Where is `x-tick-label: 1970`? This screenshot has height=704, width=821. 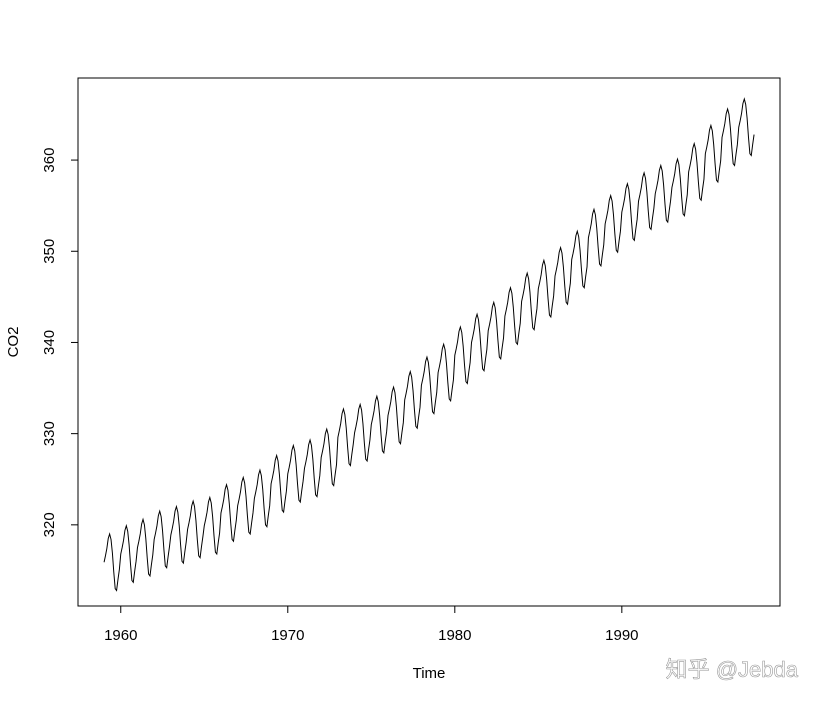
x-tick-label: 1970 is located at coordinates (287, 635).